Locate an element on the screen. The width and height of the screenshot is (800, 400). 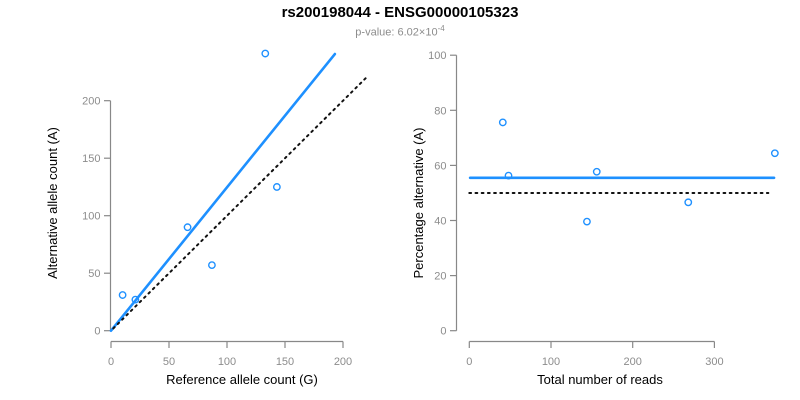
y-tick-label: 80 is located at coordinates (440, 111).